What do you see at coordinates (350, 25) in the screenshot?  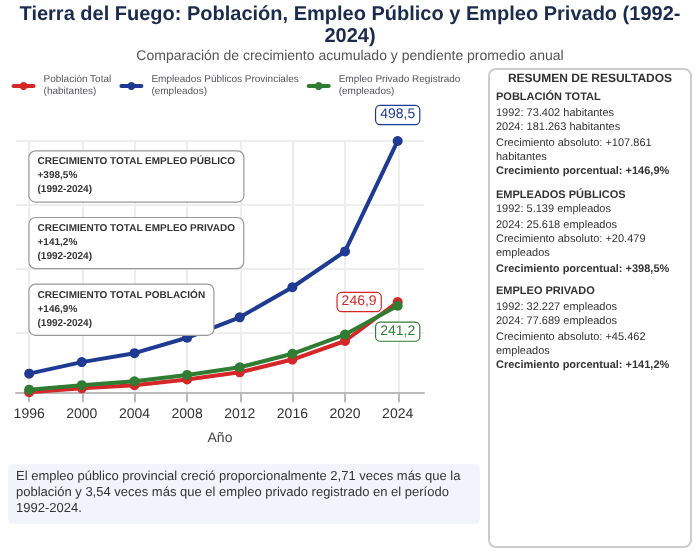 I see `chart-title: Tierra del Fuego: Población, Empleo Público y Empleo Privado (1992-2024)` at bounding box center [350, 25].